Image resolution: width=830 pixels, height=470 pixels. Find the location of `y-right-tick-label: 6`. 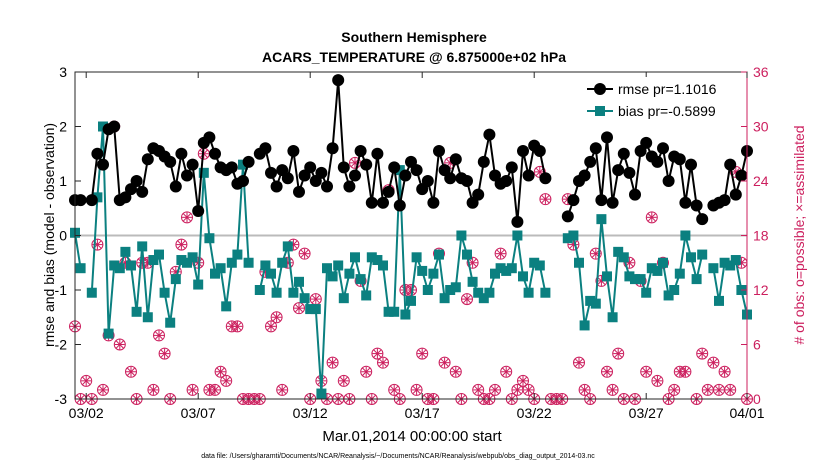

y-right-tick-label: 6 is located at coordinates (757, 345).